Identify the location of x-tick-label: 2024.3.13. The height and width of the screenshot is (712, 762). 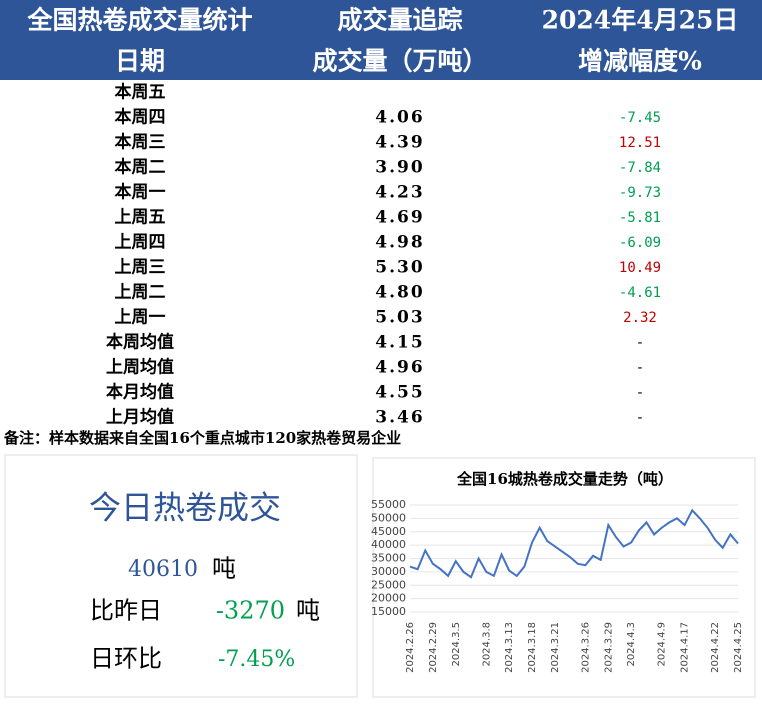
(509, 647).